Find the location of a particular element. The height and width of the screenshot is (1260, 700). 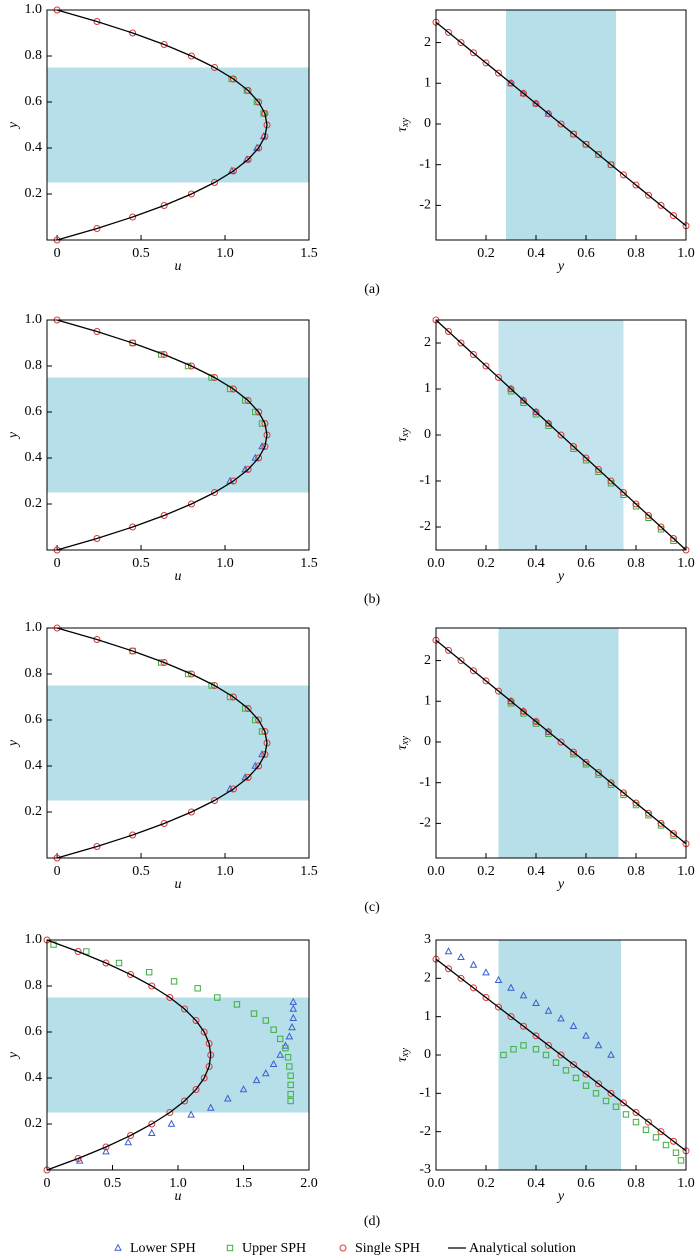

y-axis-symbol: y is located at coordinates (13, 125).